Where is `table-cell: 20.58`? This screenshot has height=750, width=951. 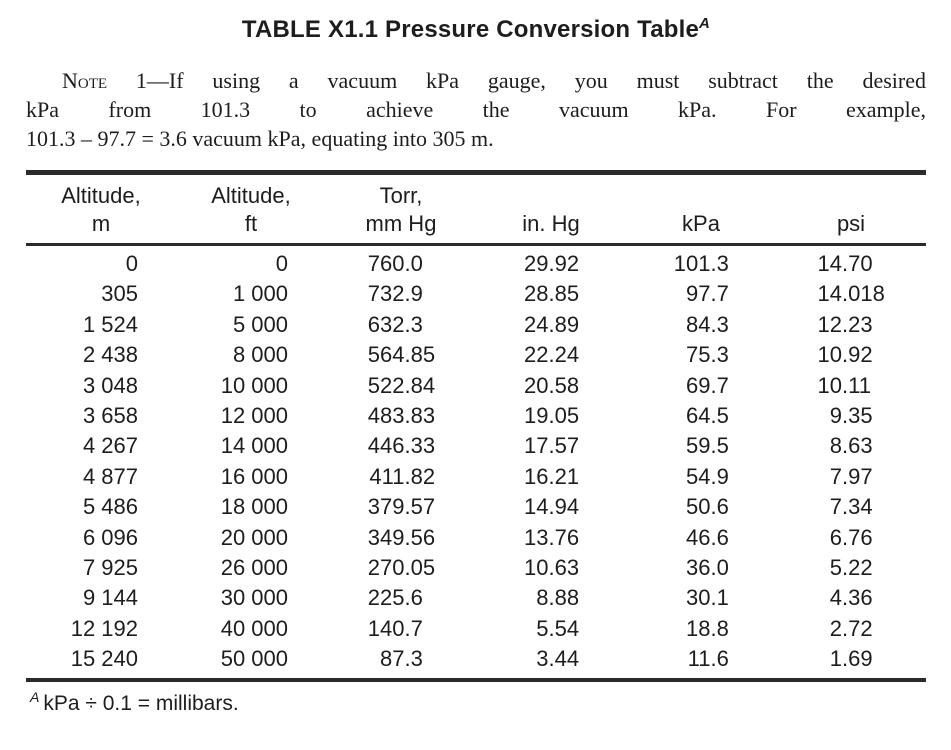 table-cell: 20.58 is located at coordinates (552, 385).